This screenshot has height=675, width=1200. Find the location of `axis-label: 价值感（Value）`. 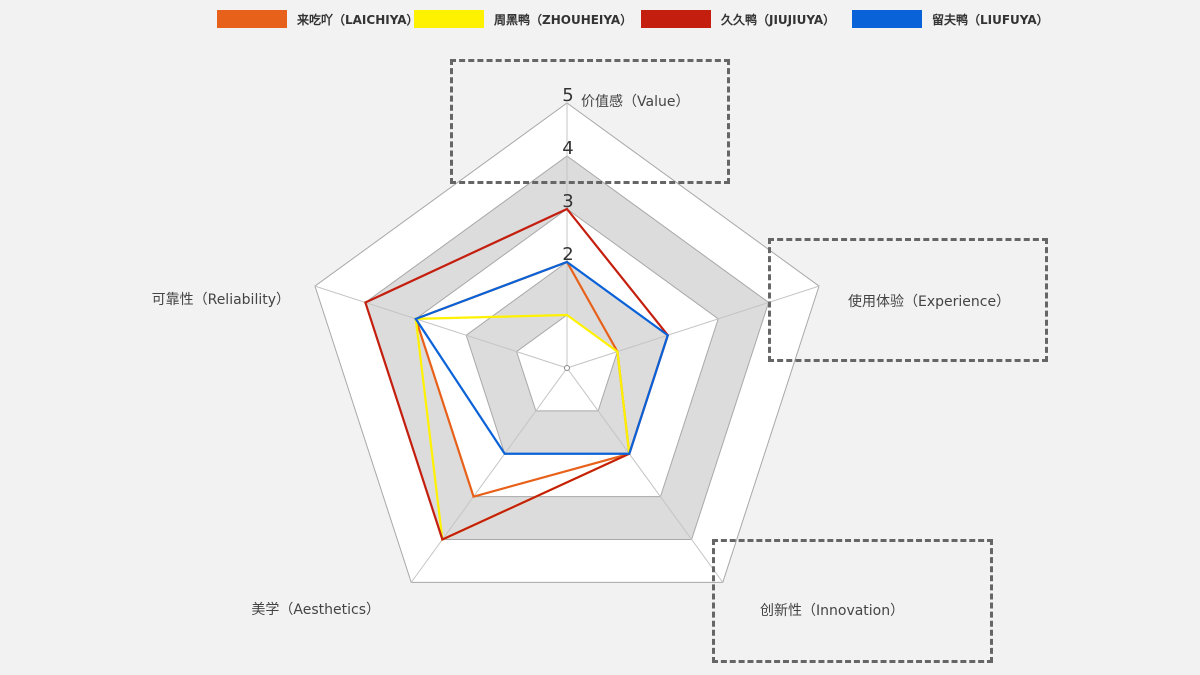

axis-label: 价值感（Value） is located at coordinates (635, 101).